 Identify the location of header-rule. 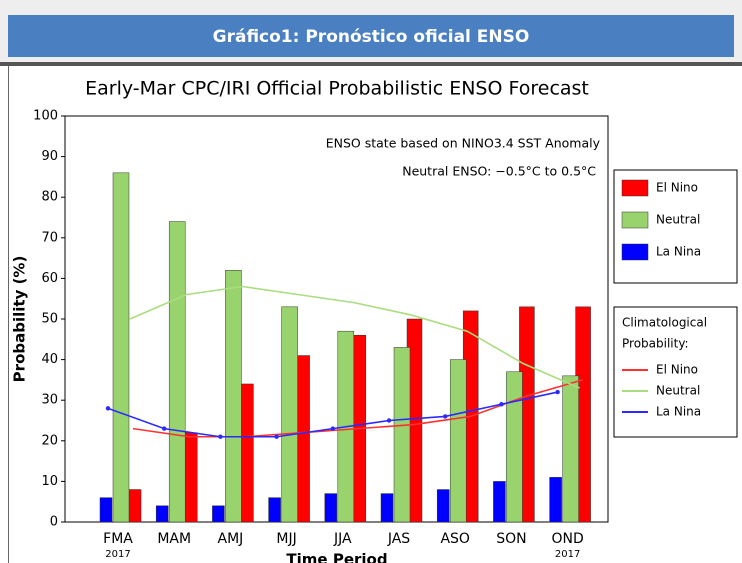
(371, 64).